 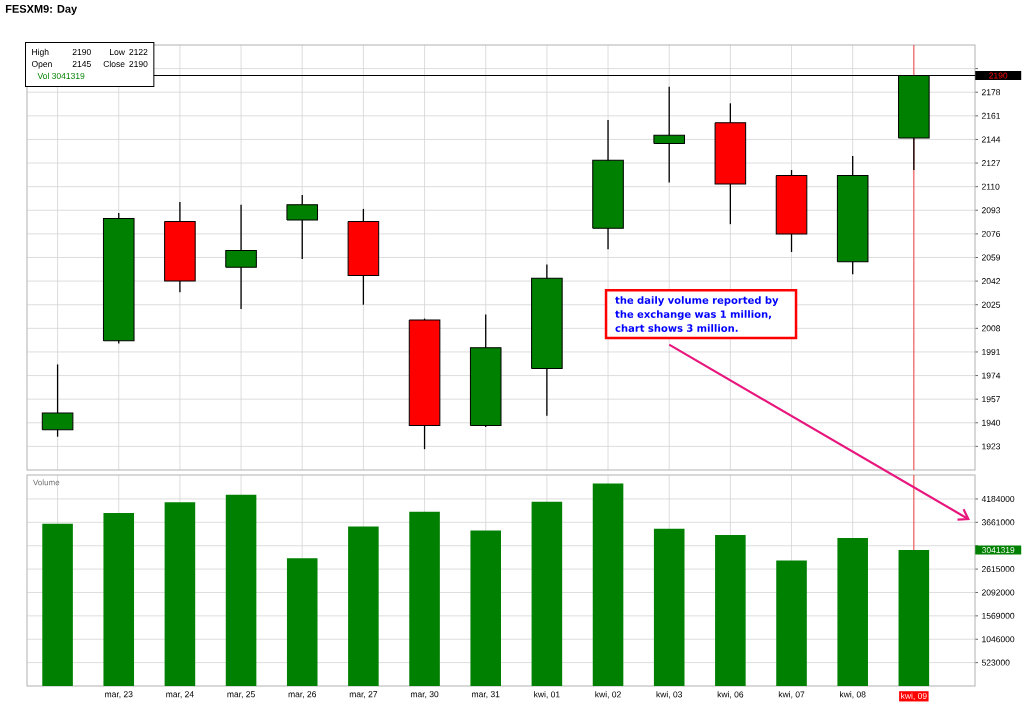 What do you see at coordinates (991, 446) in the screenshot?
I see `y-tick-label: 1923` at bounding box center [991, 446].